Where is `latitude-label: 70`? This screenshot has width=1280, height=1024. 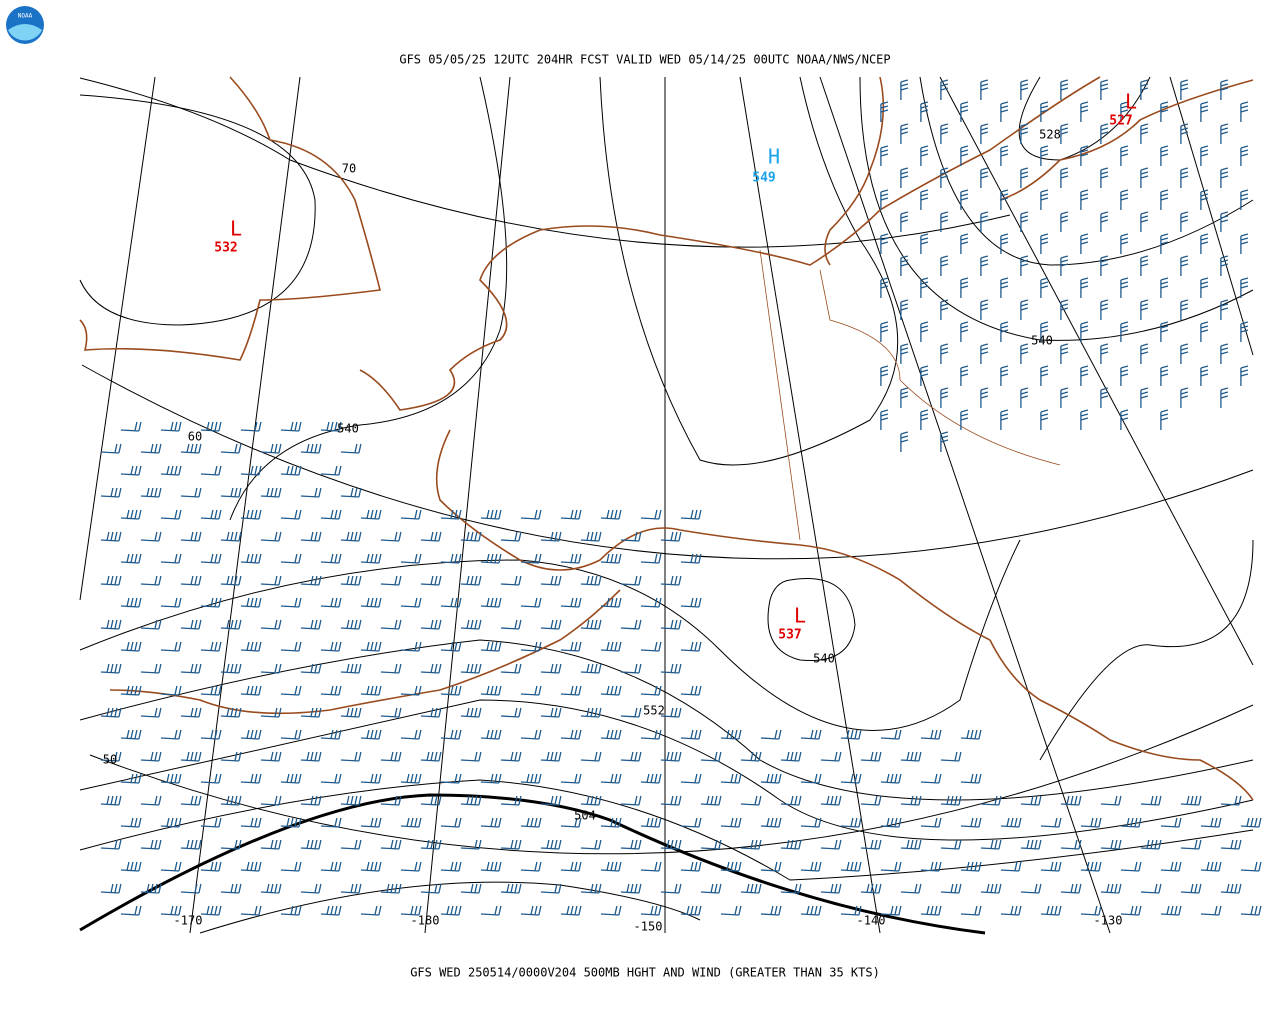
latitude-label: 70 is located at coordinates (349, 169).